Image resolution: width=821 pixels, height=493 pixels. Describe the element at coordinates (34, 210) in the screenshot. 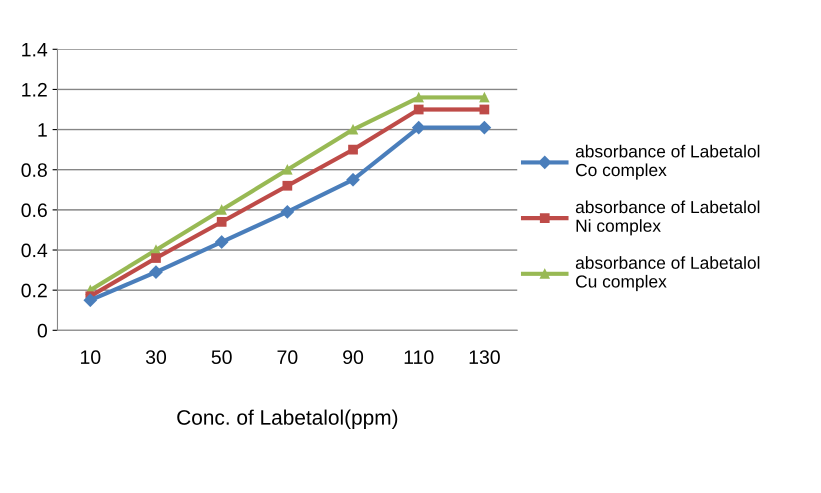

I see `y-tick-label: 0.6` at that location.